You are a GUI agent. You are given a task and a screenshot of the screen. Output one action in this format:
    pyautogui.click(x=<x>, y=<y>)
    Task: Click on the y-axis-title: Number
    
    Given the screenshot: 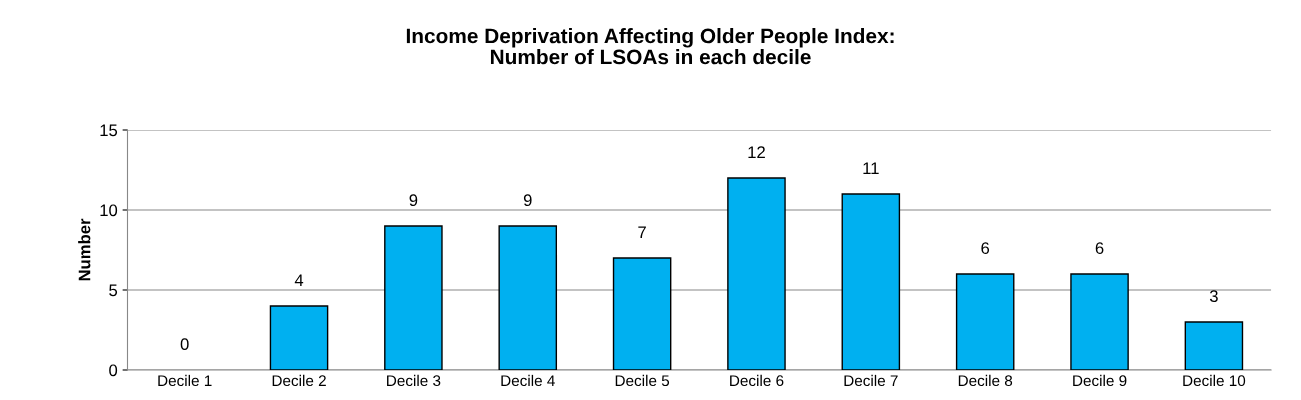 What is the action you would take?
    pyautogui.click(x=84, y=249)
    